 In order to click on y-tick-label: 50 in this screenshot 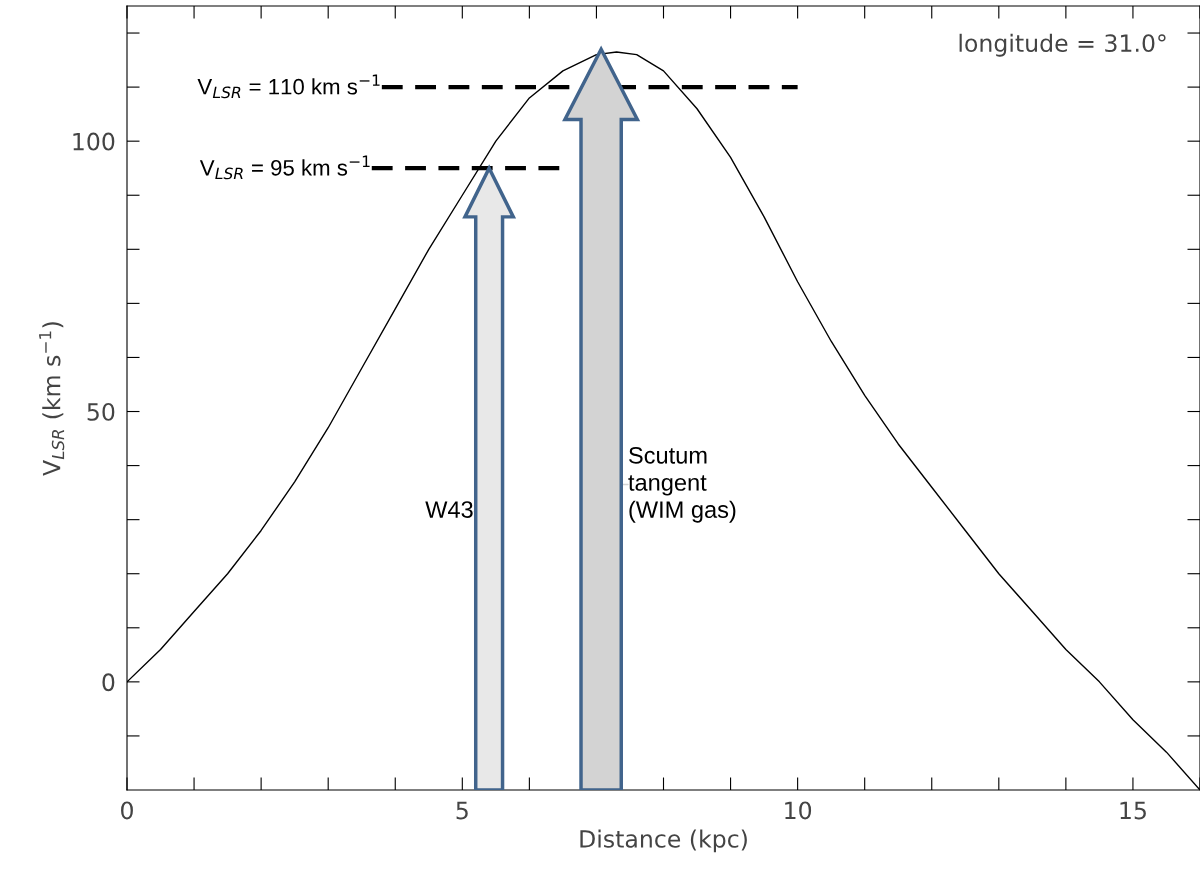, I will do `click(101, 411)`.